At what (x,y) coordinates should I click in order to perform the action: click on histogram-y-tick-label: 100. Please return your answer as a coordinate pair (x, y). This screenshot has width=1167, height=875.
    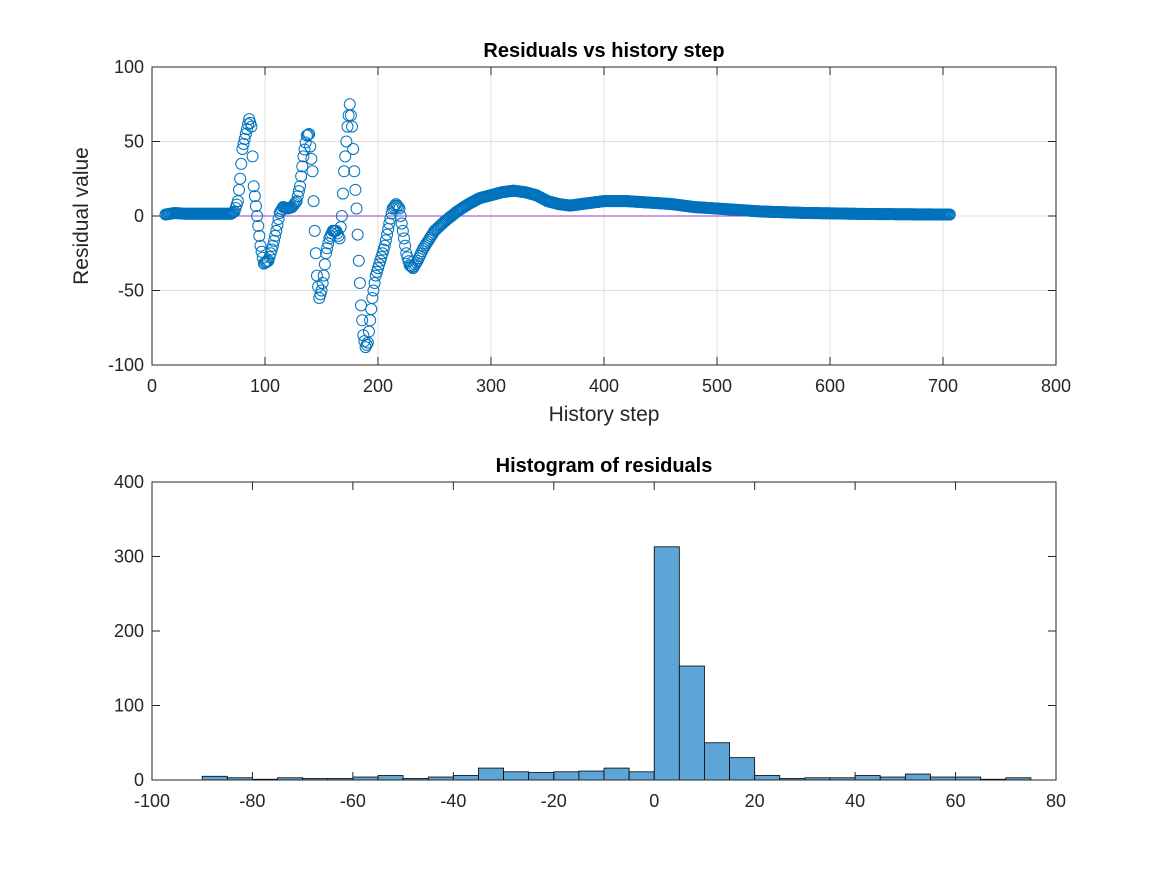
    Looking at the image, I should click on (129, 706).